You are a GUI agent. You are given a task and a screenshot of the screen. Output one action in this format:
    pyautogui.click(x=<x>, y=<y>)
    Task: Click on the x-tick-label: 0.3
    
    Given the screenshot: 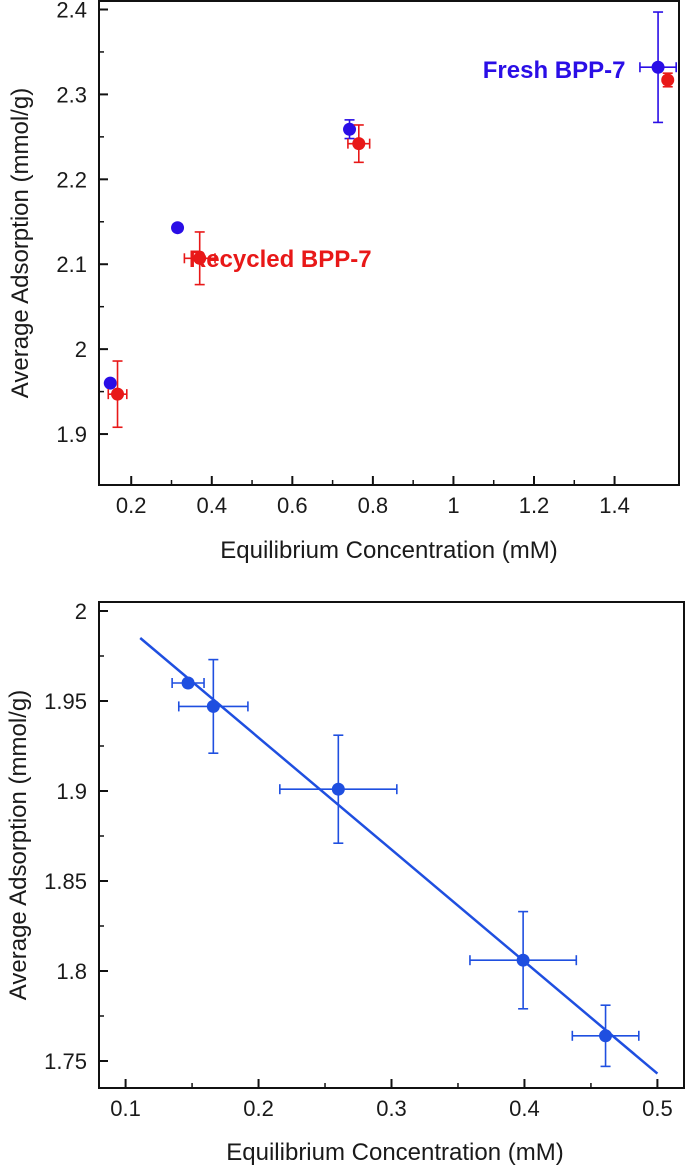 What is the action you would take?
    pyautogui.click(x=391, y=1108)
    